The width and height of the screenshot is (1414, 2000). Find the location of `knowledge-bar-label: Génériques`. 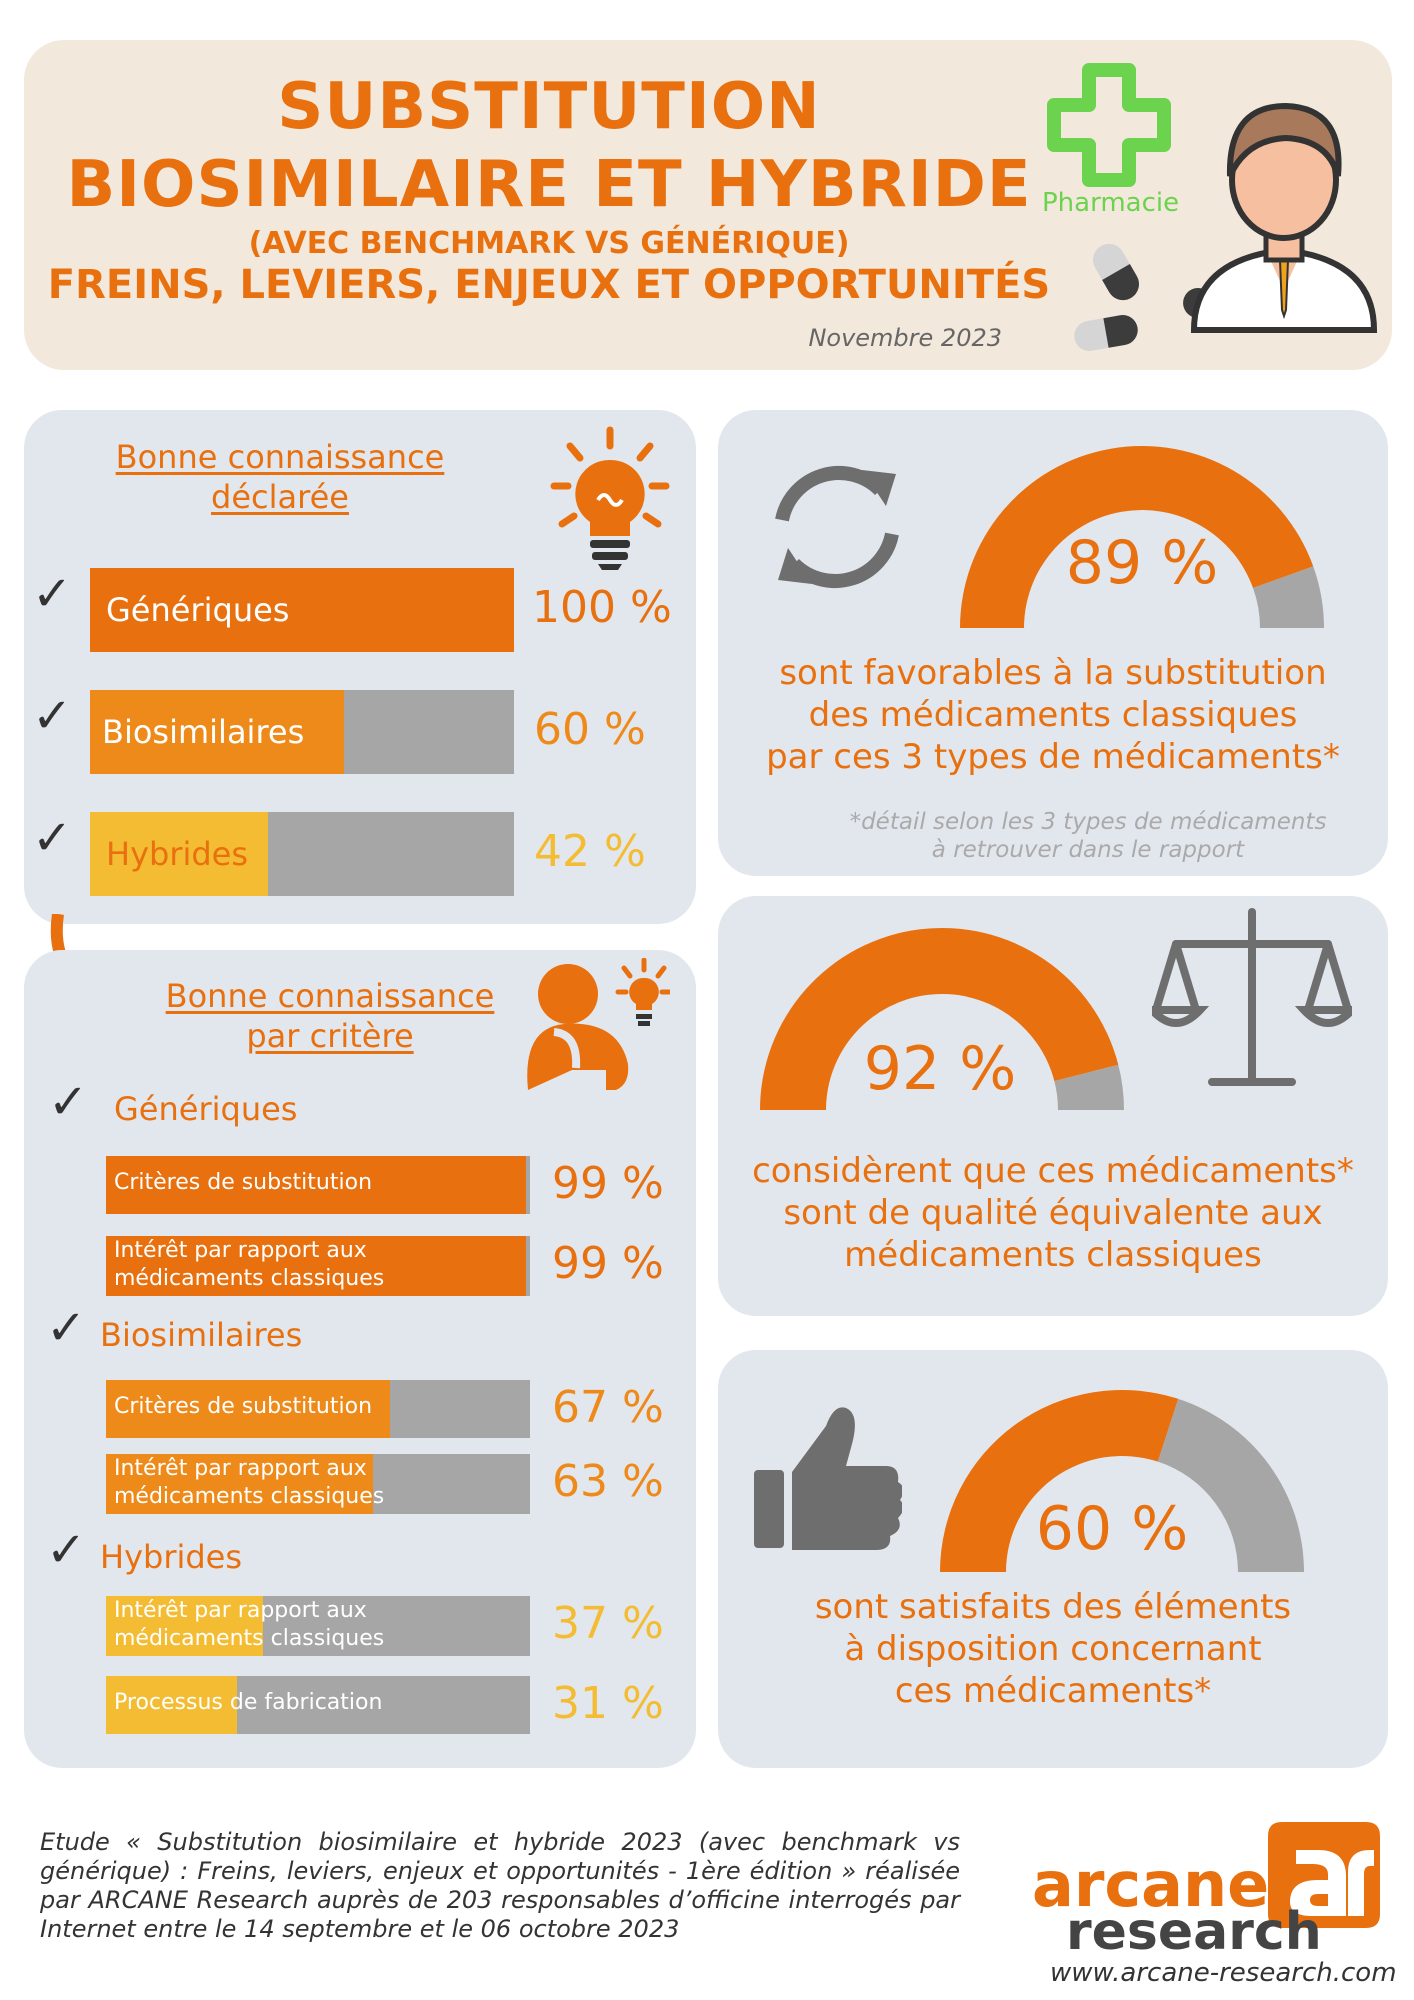

knowledge-bar-label: Génériques is located at coordinates (198, 610).